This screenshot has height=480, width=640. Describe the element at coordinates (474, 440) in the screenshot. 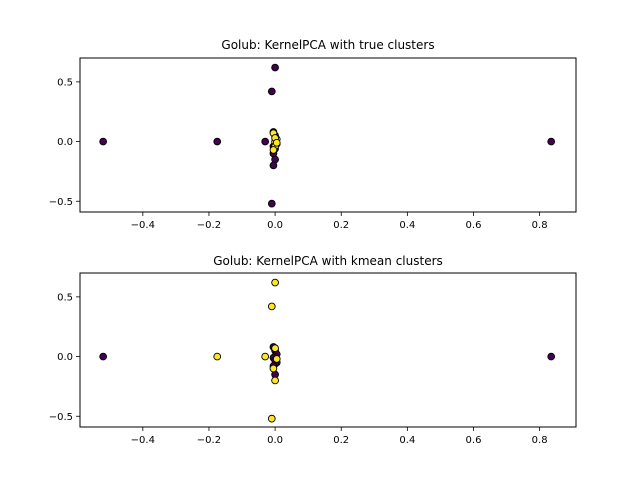

I see `x-tick-label-bottom-5: 0.6` at that location.